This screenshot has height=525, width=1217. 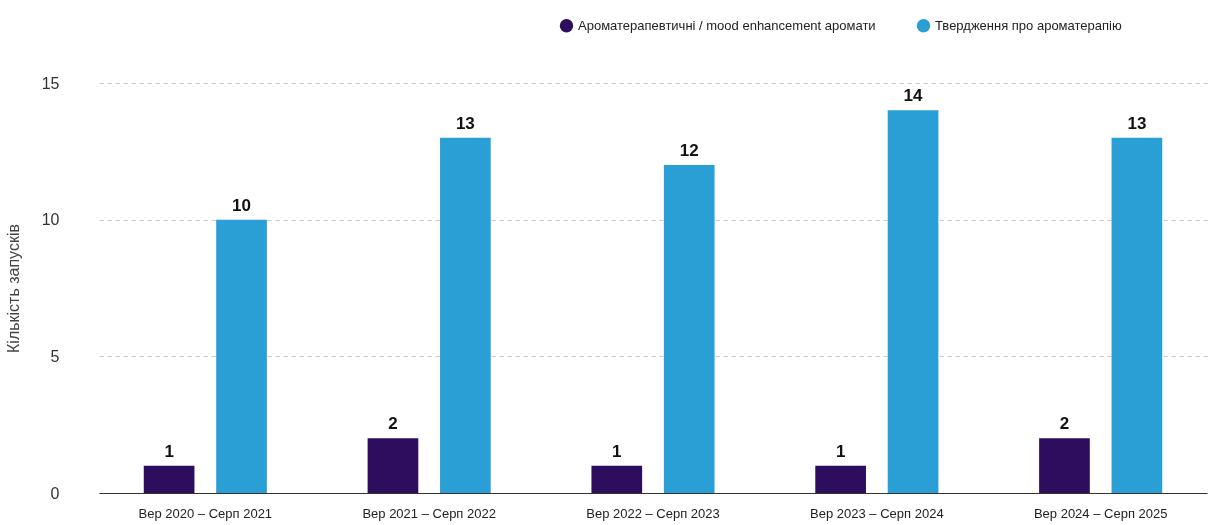 I want to click on data-label: 14, so click(x=913, y=96).